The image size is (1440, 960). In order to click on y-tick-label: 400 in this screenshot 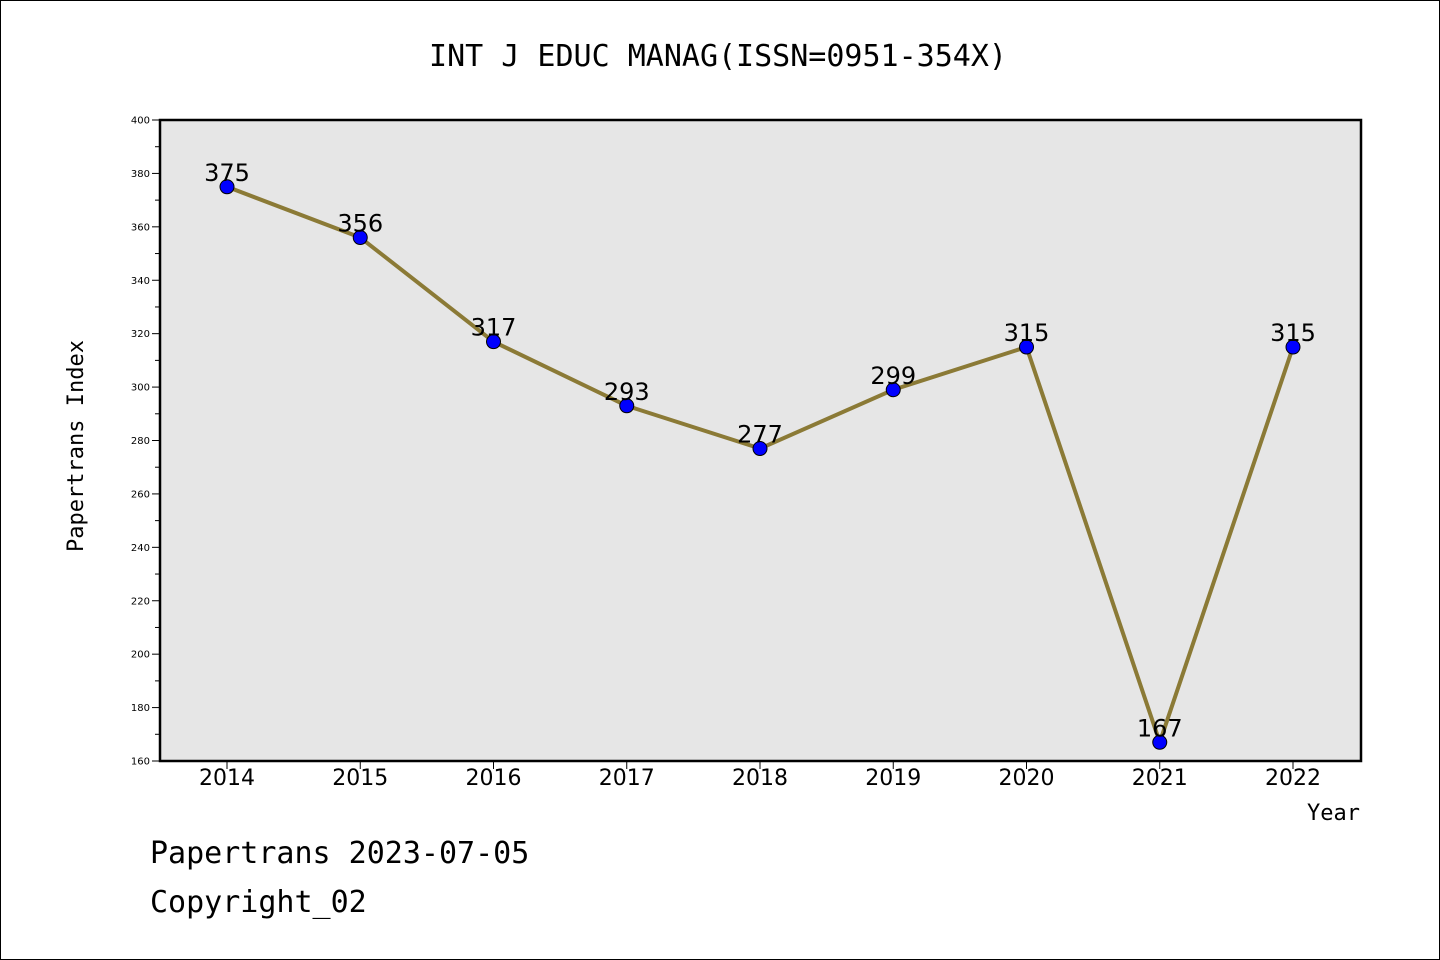, I will do `click(140, 121)`.